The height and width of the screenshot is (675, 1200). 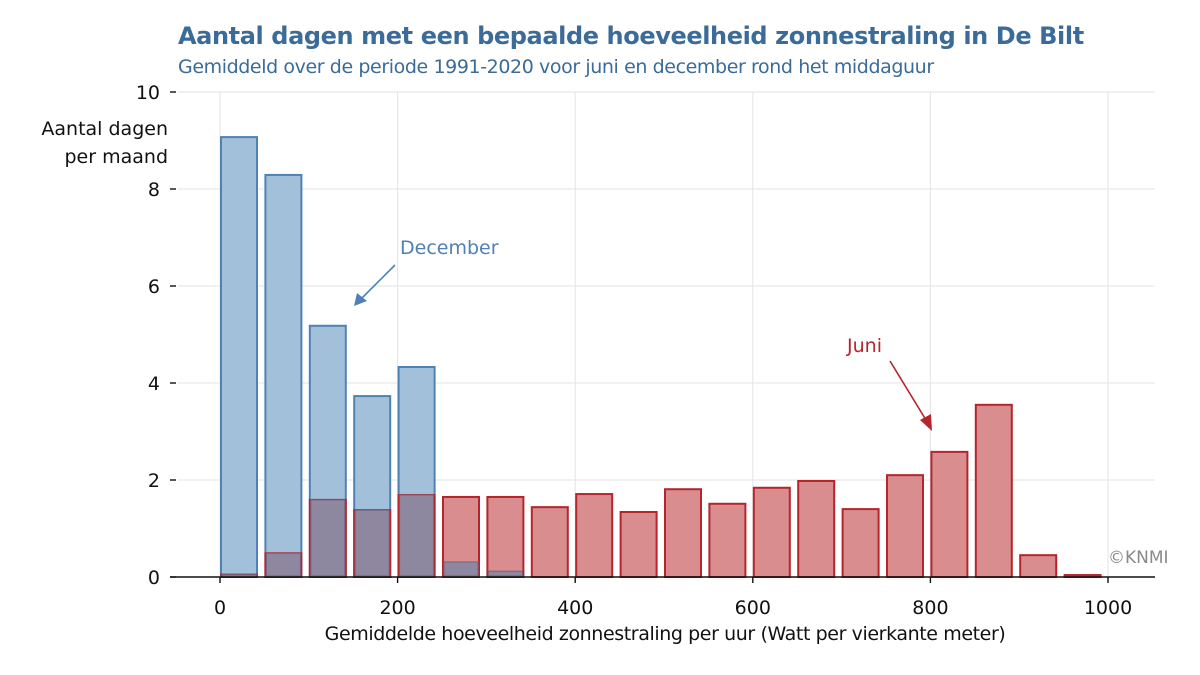 What do you see at coordinates (360, 299) in the screenshot?
I see `december-arrow-head` at bounding box center [360, 299].